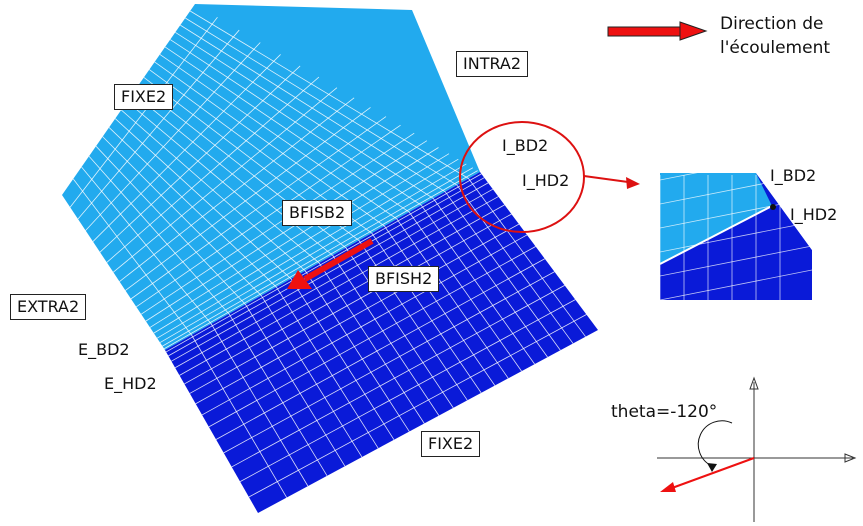 This screenshot has width=863, height=526. I want to click on label-e-bd2: E_BD2, so click(104, 349).